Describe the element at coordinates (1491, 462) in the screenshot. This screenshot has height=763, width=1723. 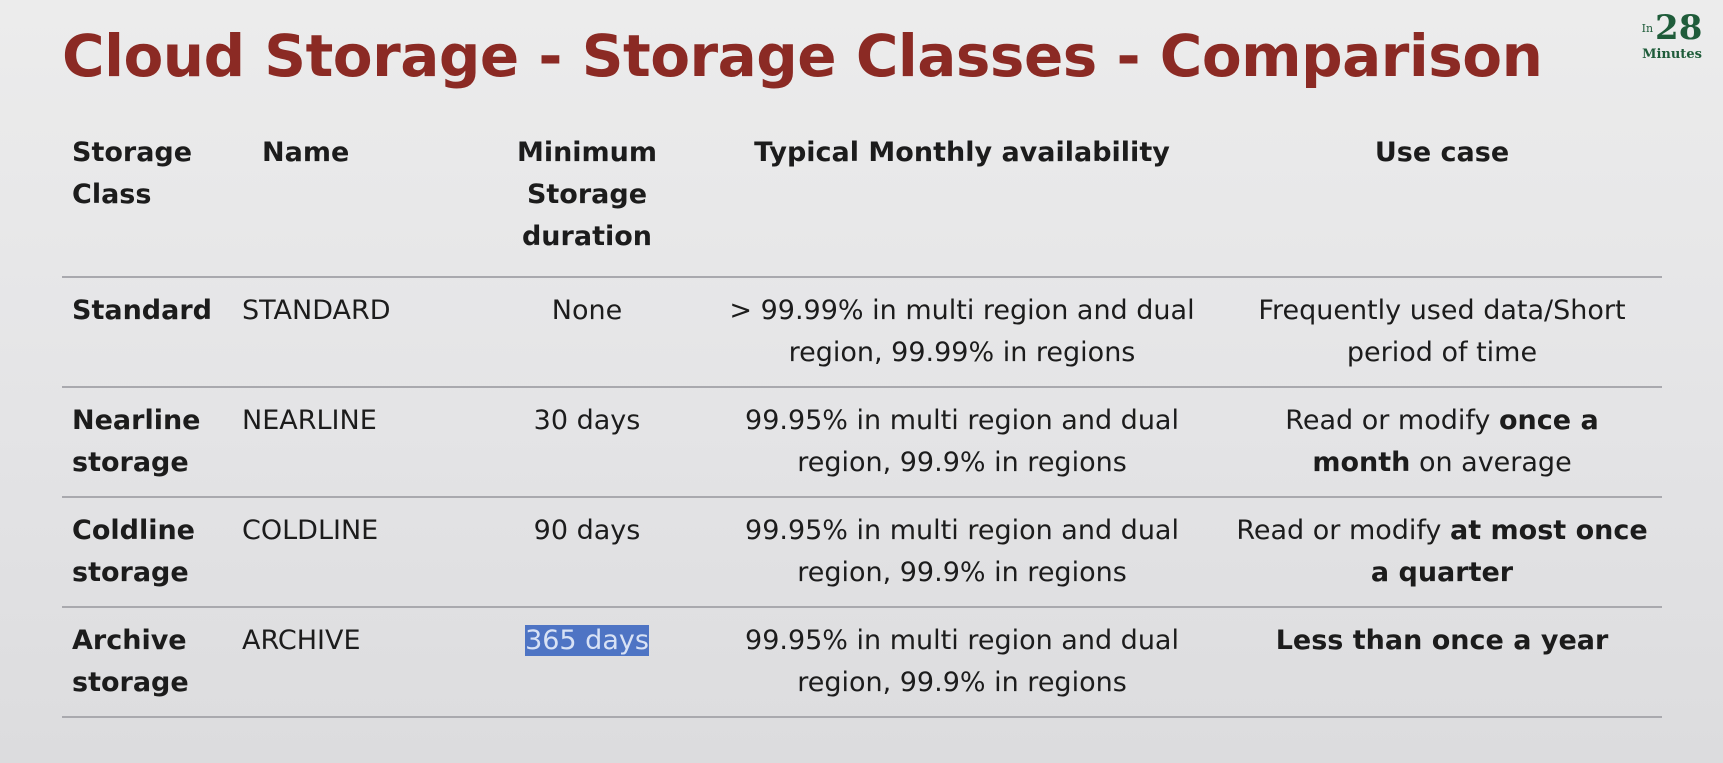
I see `use-case-text-end: on average` at that location.